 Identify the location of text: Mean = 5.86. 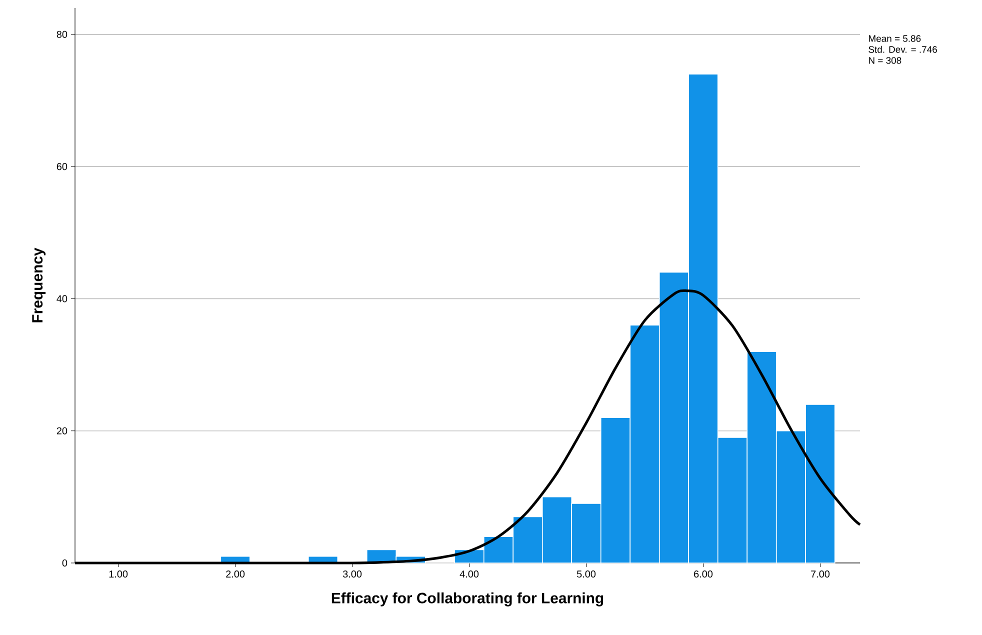
(894, 38).